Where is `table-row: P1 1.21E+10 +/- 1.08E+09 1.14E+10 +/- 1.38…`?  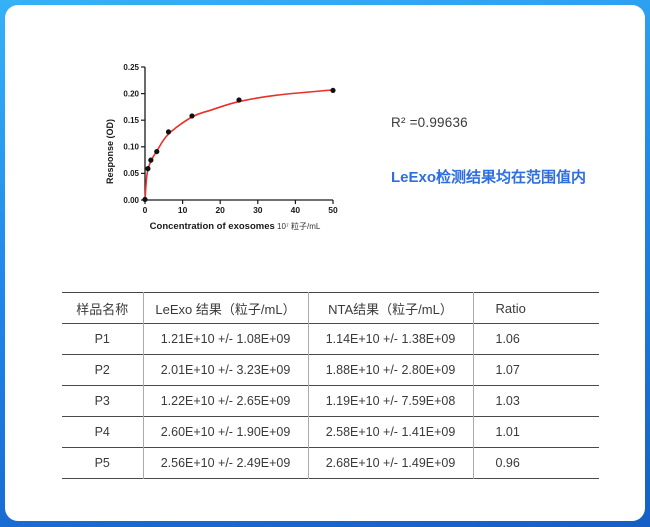 table-row: P1 1.21E+10 +/- 1.08E+09 1.14E+10 +/- 1.38… is located at coordinates (330, 339).